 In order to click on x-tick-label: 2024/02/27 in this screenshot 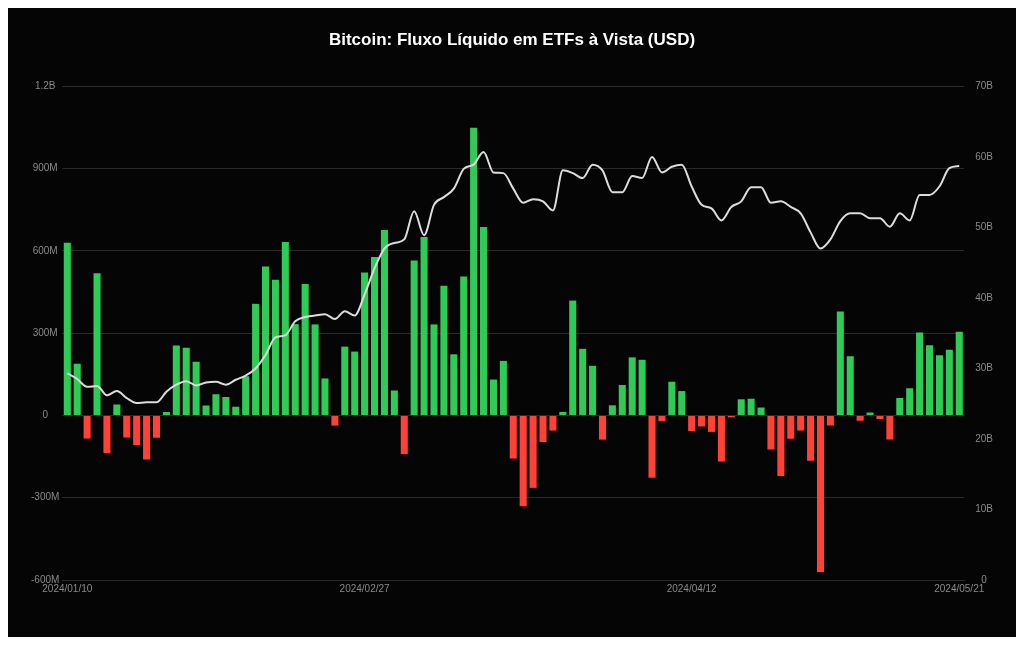, I will do `click(365, 588)`.